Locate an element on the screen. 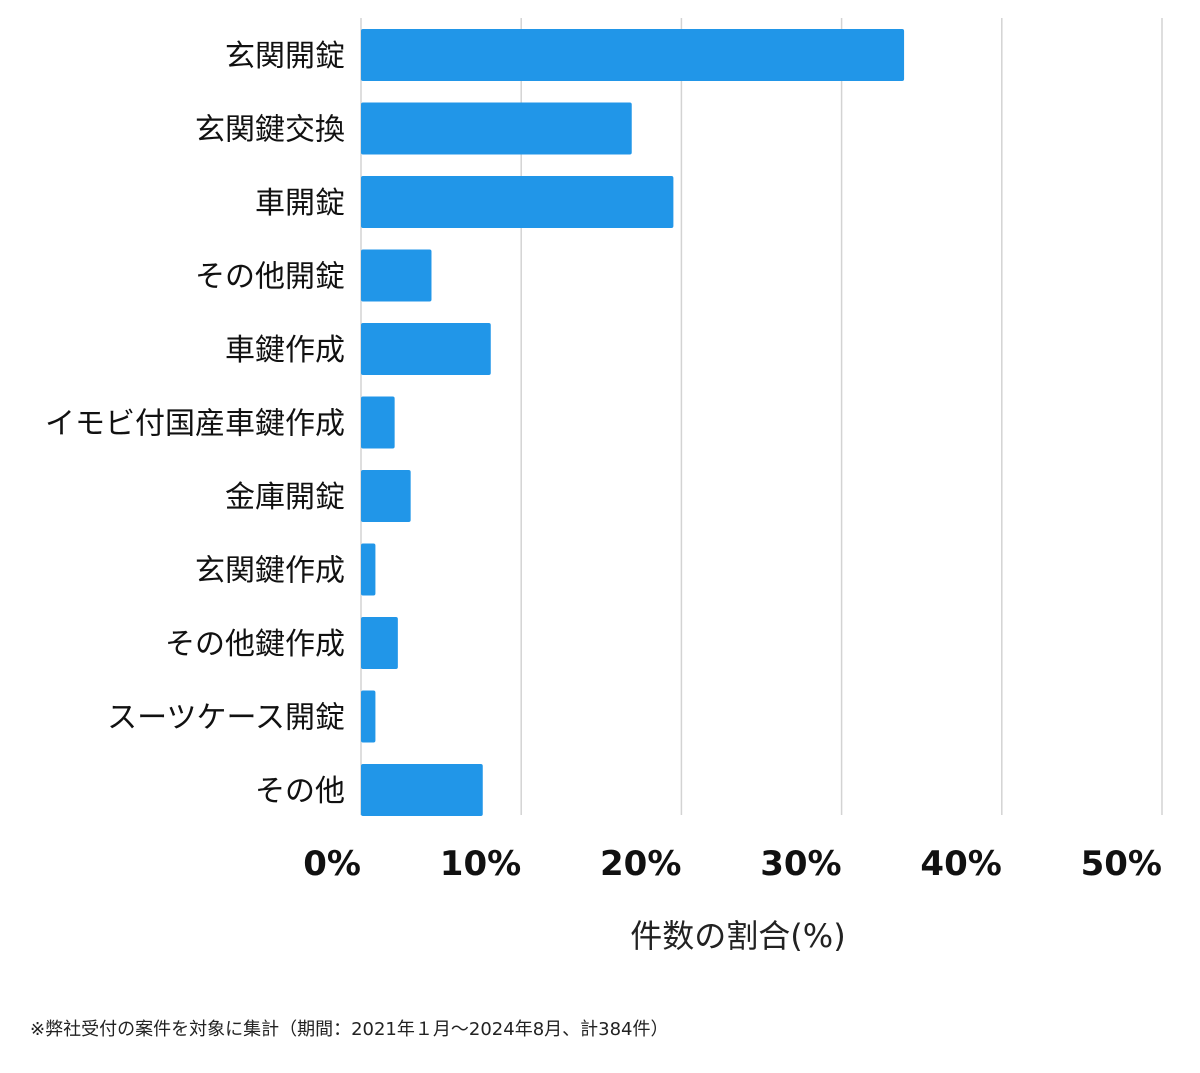 This screenshot has height=1073, width=1200. category-label: 金庫開錠 is located at coordinates (285, 497).